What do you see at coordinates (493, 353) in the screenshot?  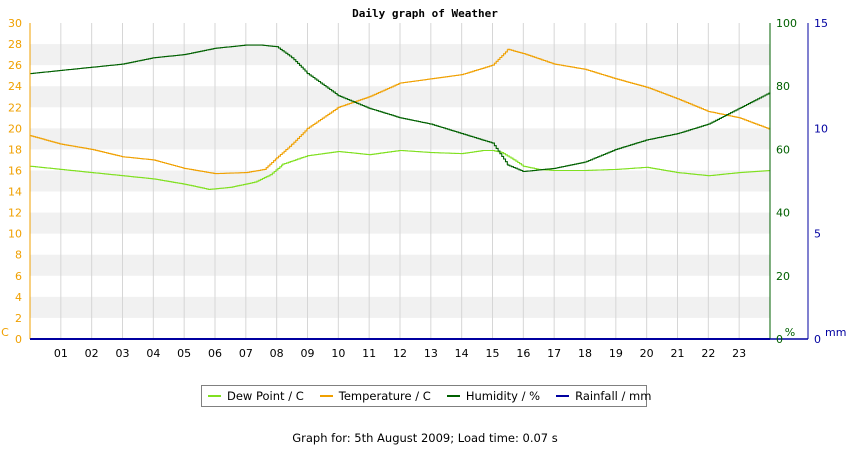 I see `x-tick-label: 15` at bounding box center [493, 353].